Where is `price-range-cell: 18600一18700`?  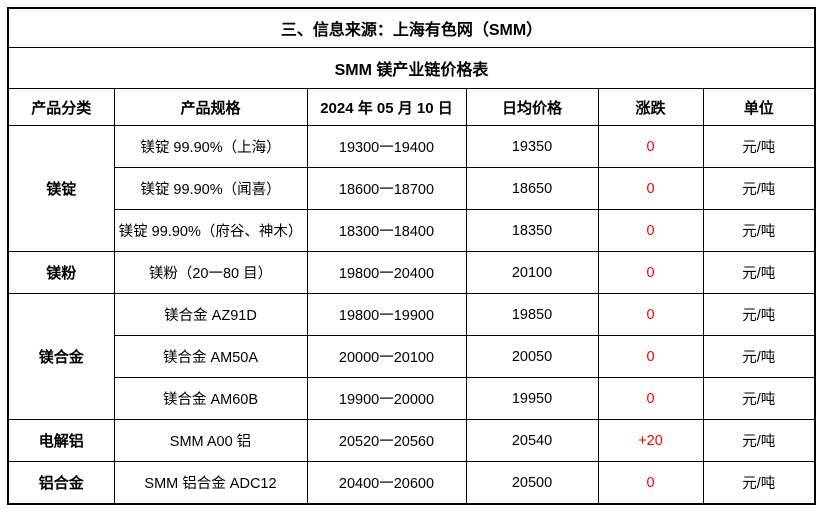 price-range-cell: 18600一18700 is located at coordinates (386, 188).